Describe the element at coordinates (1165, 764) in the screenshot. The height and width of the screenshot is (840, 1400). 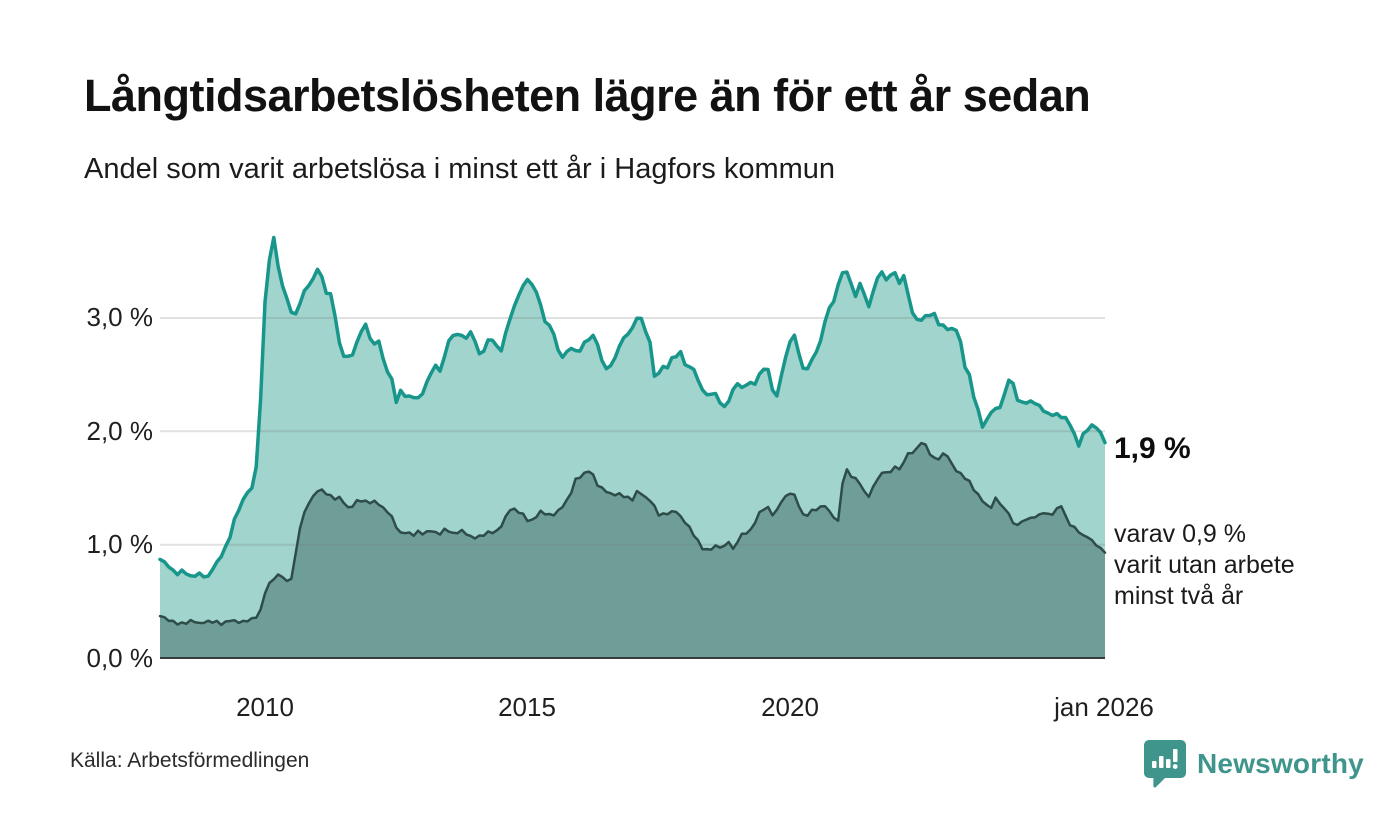
I see `newsworthy-logo-icon` at that location.